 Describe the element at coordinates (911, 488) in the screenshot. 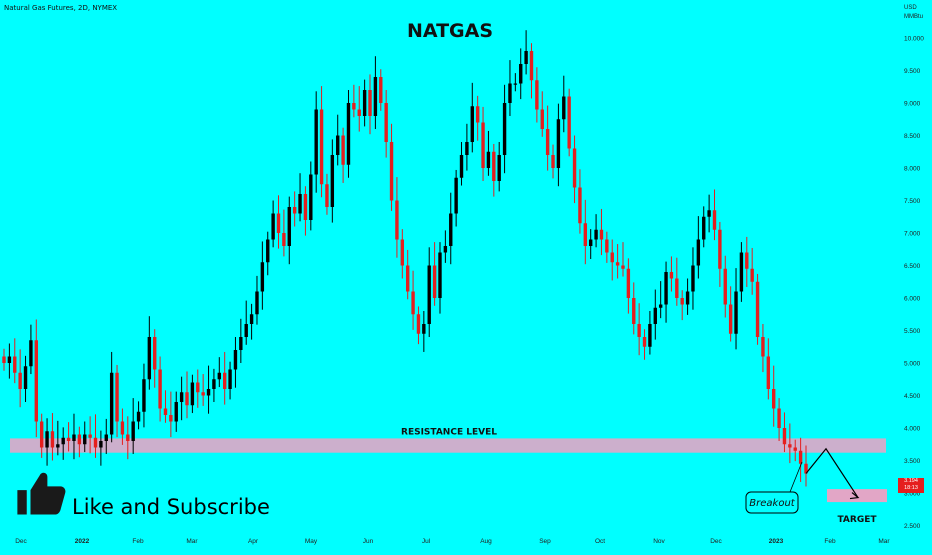

I see `countdown: 18:13` at that location.